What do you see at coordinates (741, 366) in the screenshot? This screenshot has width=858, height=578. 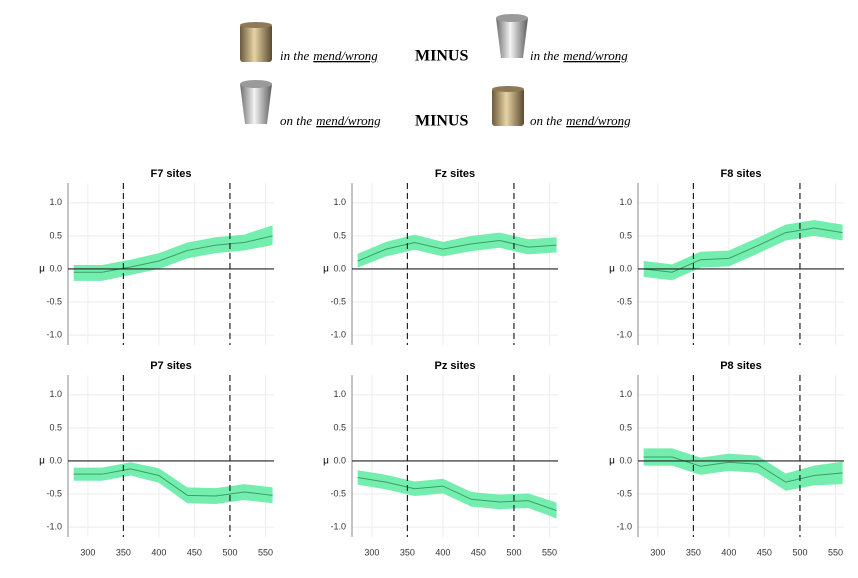 I see `panel-title: P8 sites` at bounding box center [741, 366].